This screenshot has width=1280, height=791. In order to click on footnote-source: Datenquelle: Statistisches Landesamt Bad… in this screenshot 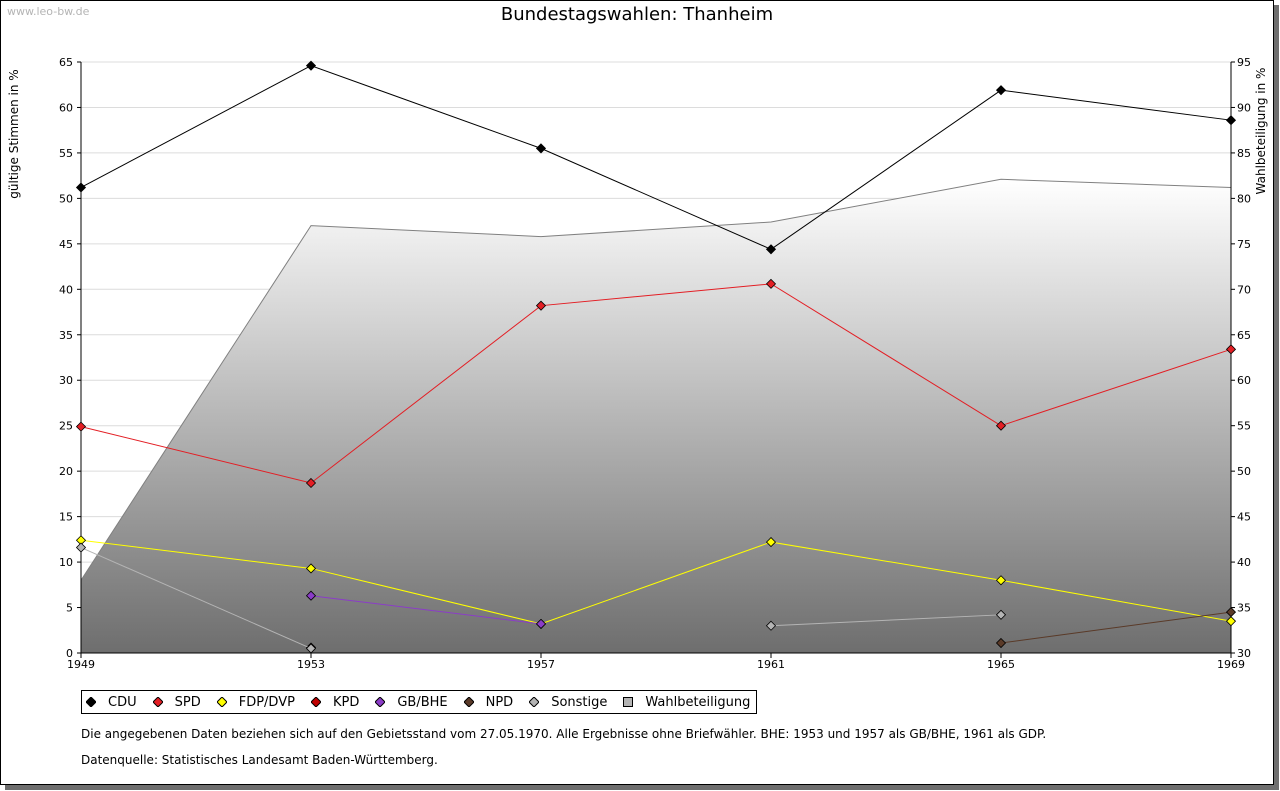, I will do `click(259, 760)`.